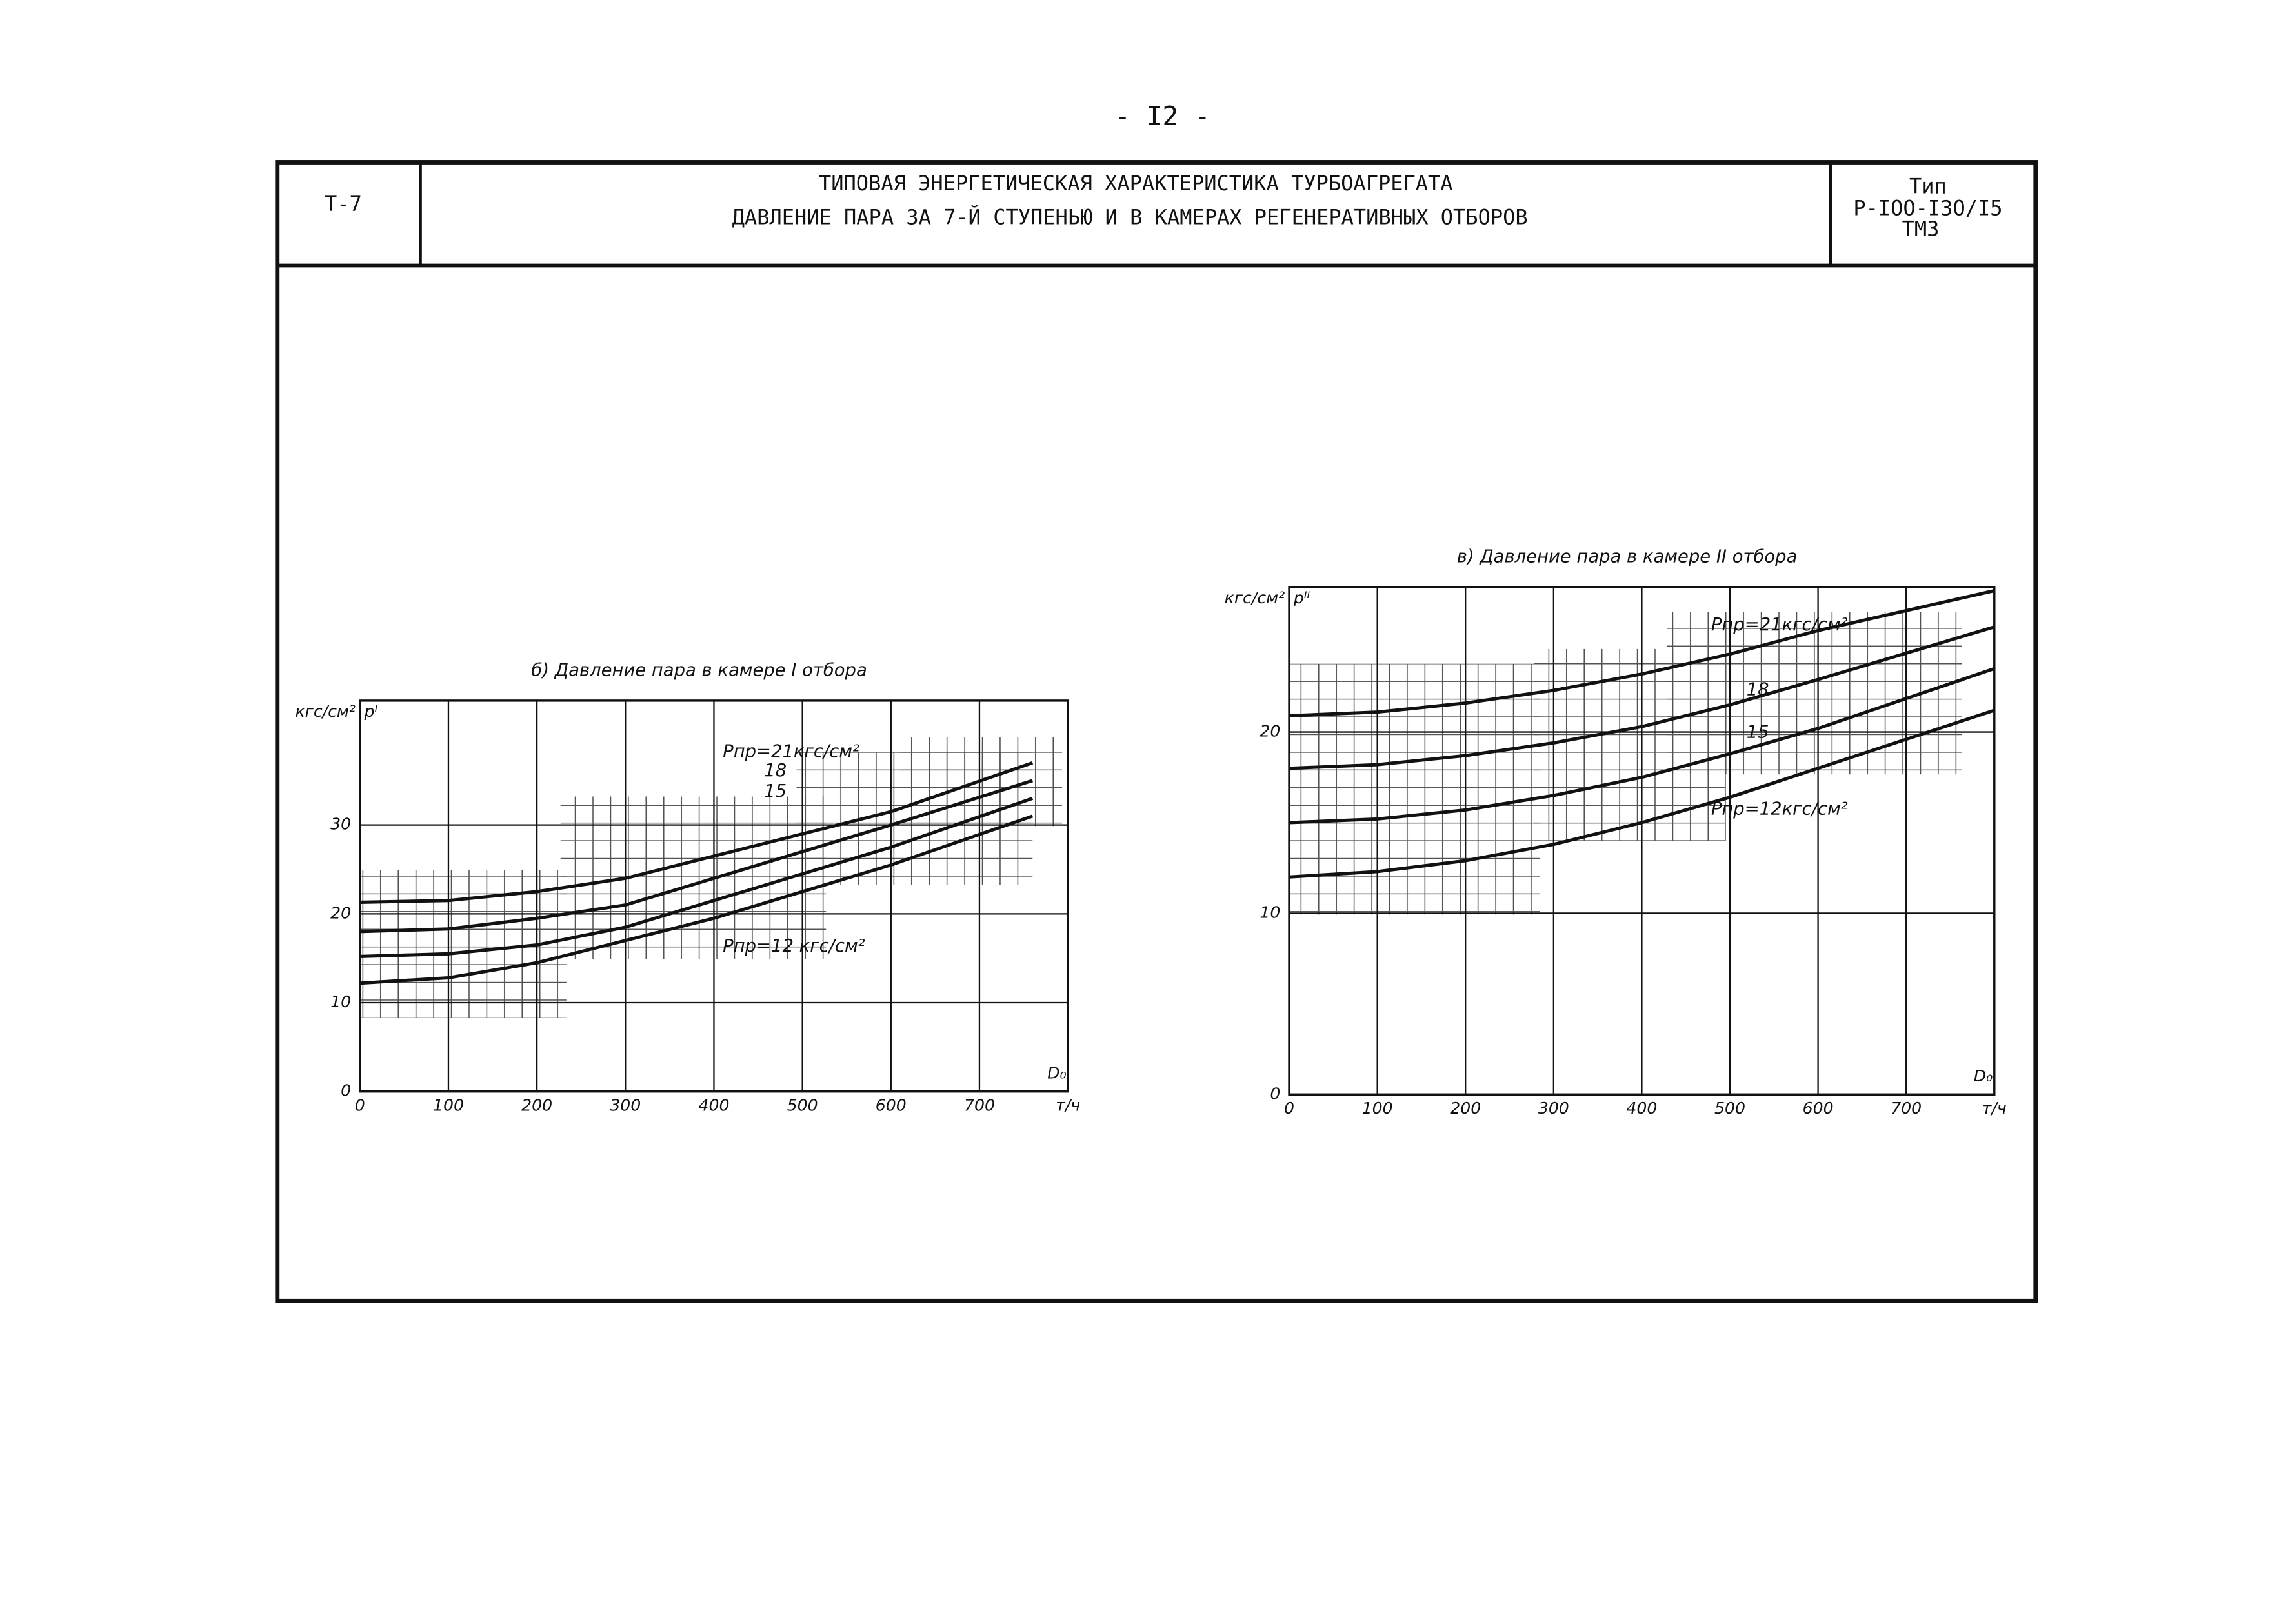 This screenshot has width=2279, height=1624. I want to click on type-label: Тип, so click(1928, 186).